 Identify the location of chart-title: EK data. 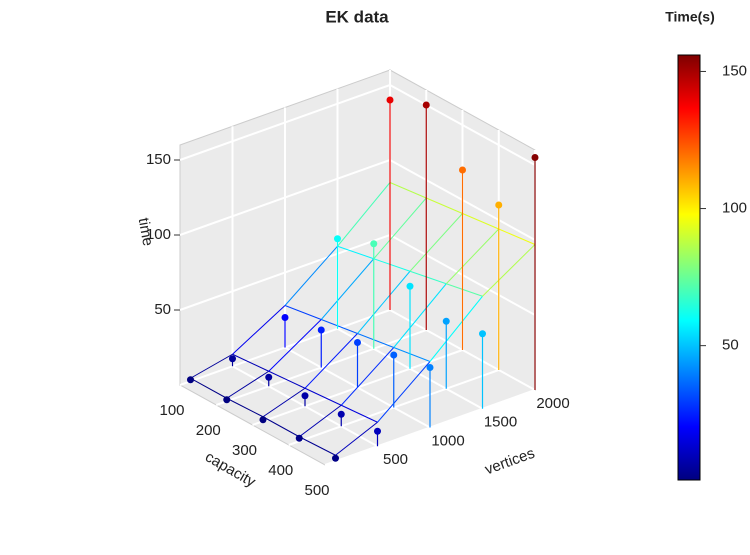
(357, 16).